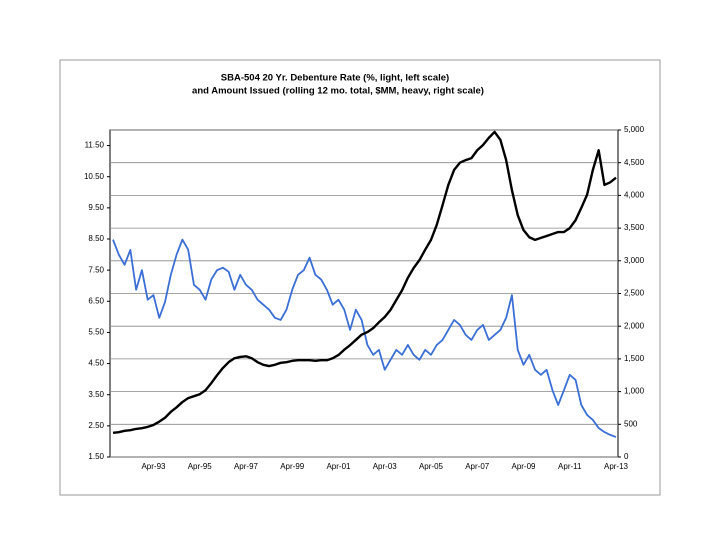  I want to click on y-tick-label: 2.50, so click(96, 425).